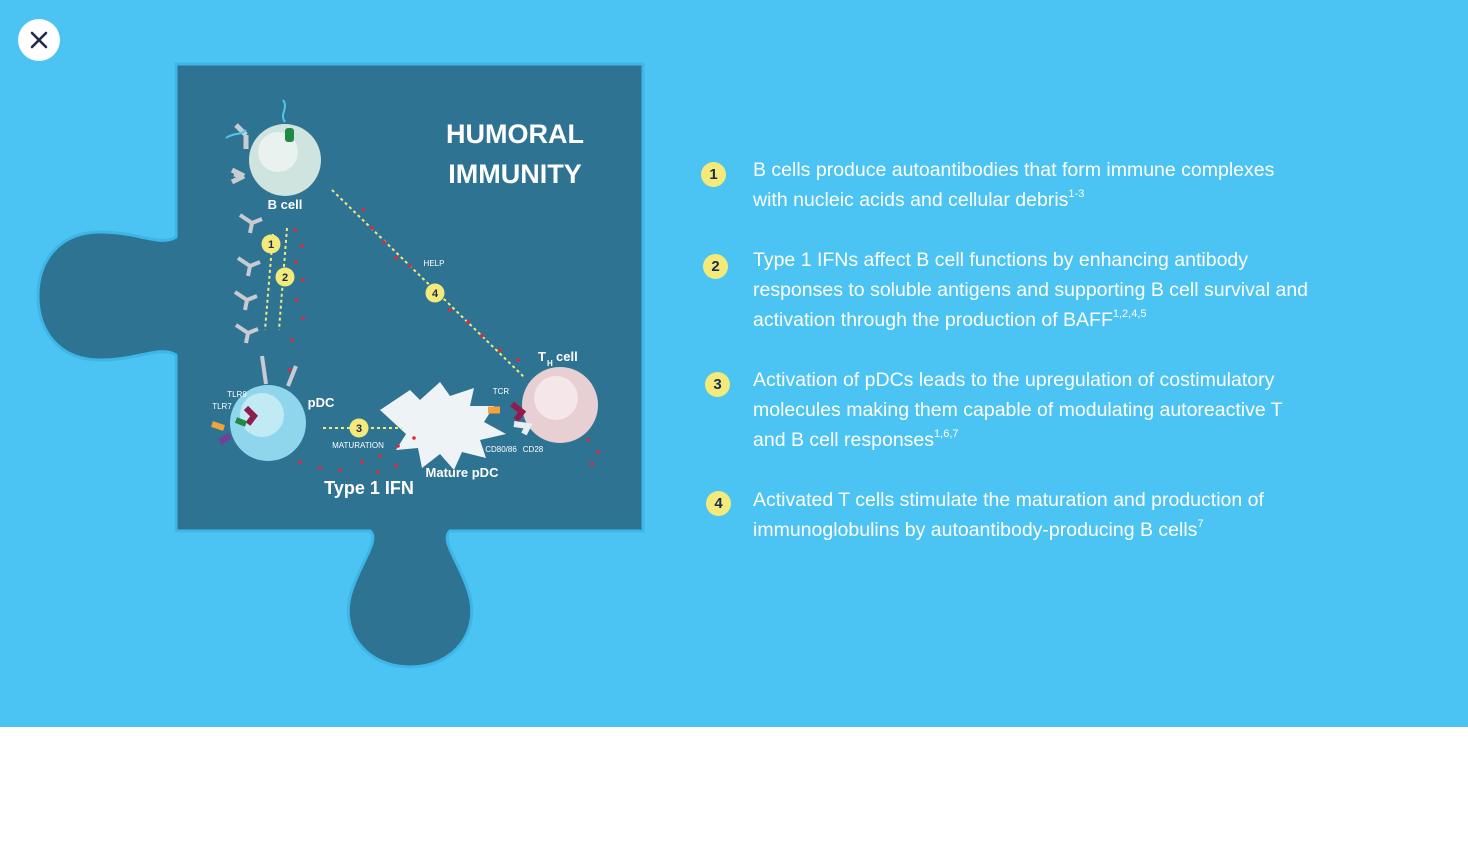 The image size is (1468, 852). What do you see at coordinates (713, 174) in the screenshot?
I see `item-number-badge: 1` at bounding box center [713, 174].